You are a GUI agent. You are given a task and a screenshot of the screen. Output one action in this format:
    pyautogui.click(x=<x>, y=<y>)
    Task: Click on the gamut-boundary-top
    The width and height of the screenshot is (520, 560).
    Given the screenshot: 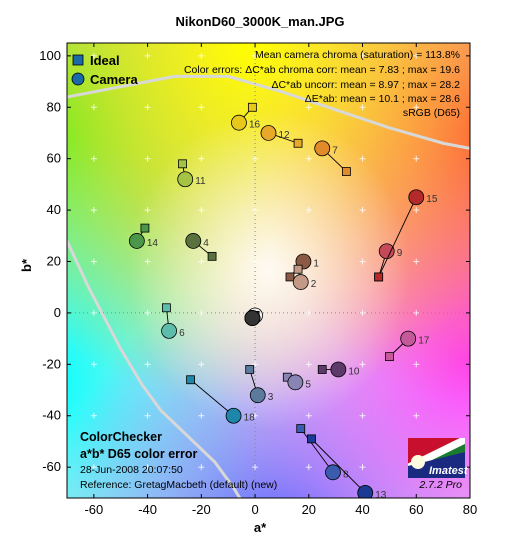 What is the action you would take?
    pyautogui.click(x=268, y=112)
    